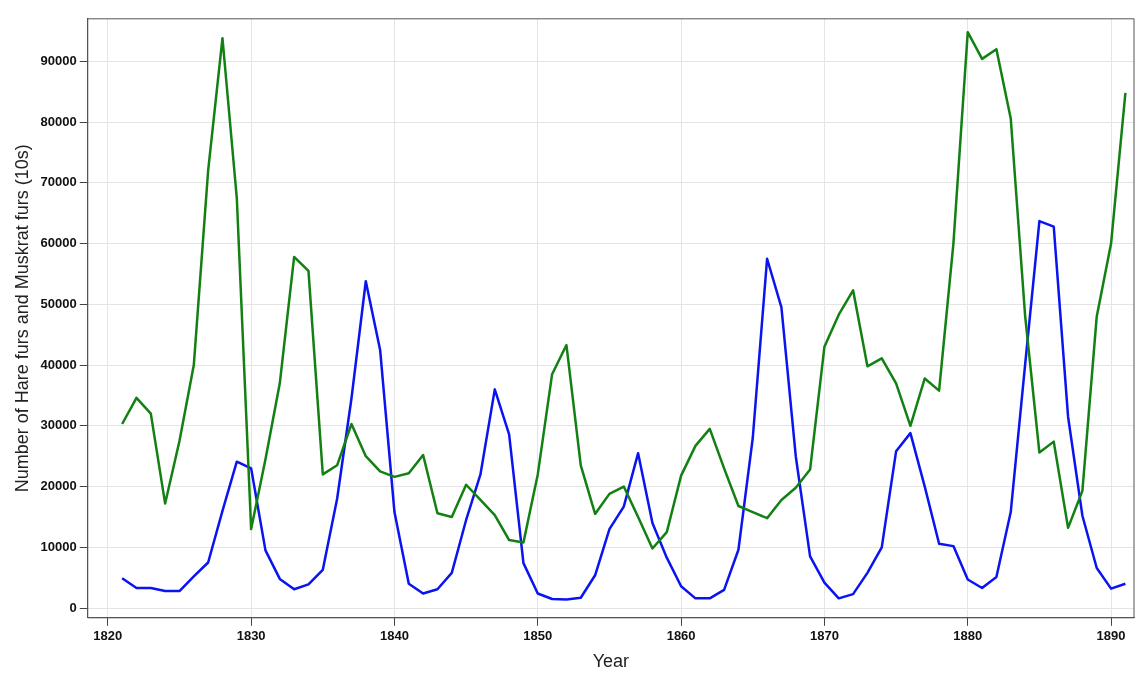  Describe the element at coordinates (73, 607) in the screenshot. I see `y-tick-label: 0` at that location.